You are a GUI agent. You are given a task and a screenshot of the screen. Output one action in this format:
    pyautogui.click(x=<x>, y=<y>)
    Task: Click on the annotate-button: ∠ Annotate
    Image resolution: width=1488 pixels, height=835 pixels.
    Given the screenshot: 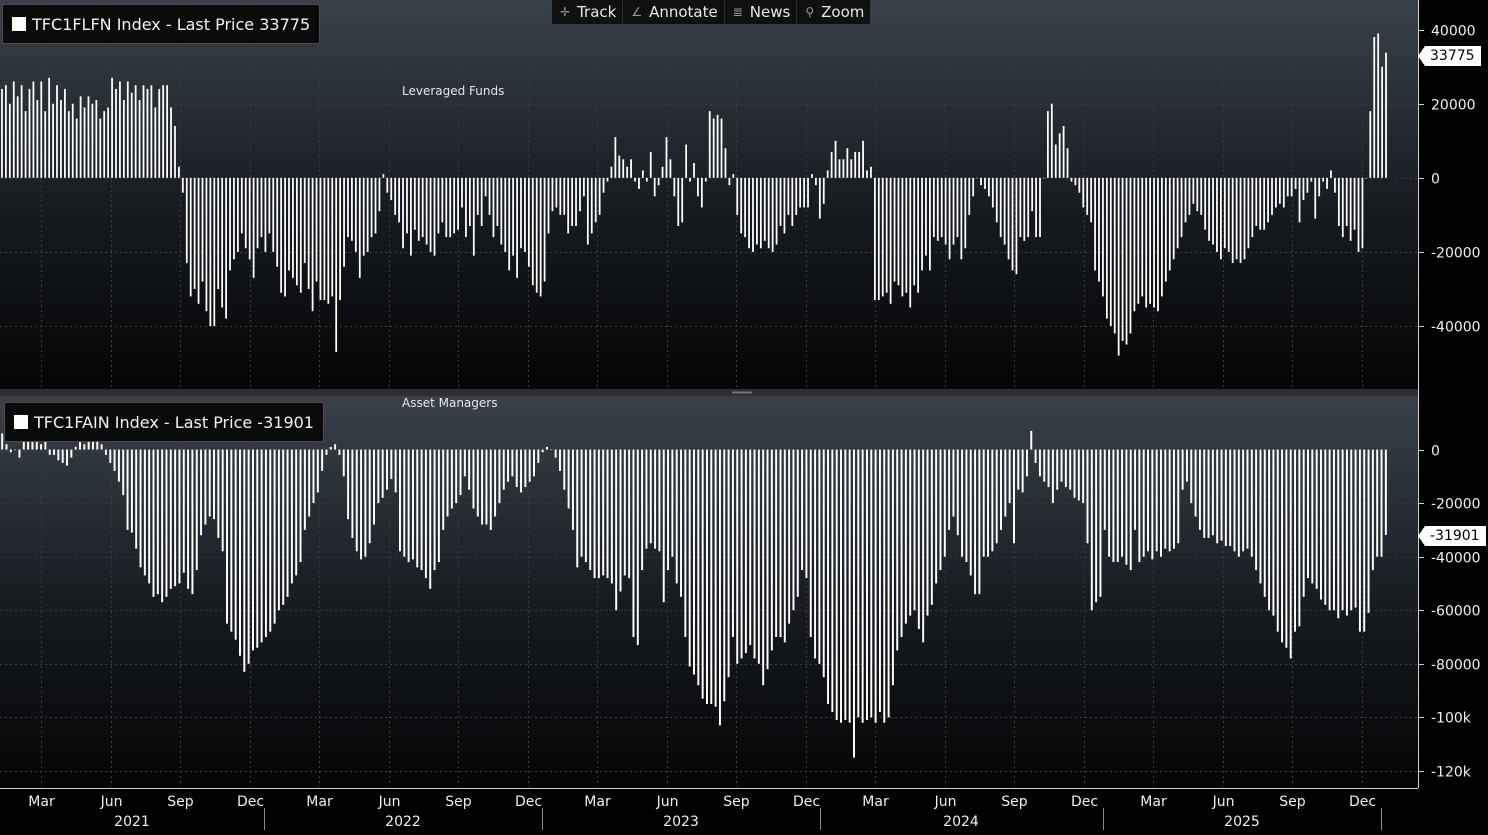 What is the action you would take?
    pyautogui.click(x=674, y=12)
    